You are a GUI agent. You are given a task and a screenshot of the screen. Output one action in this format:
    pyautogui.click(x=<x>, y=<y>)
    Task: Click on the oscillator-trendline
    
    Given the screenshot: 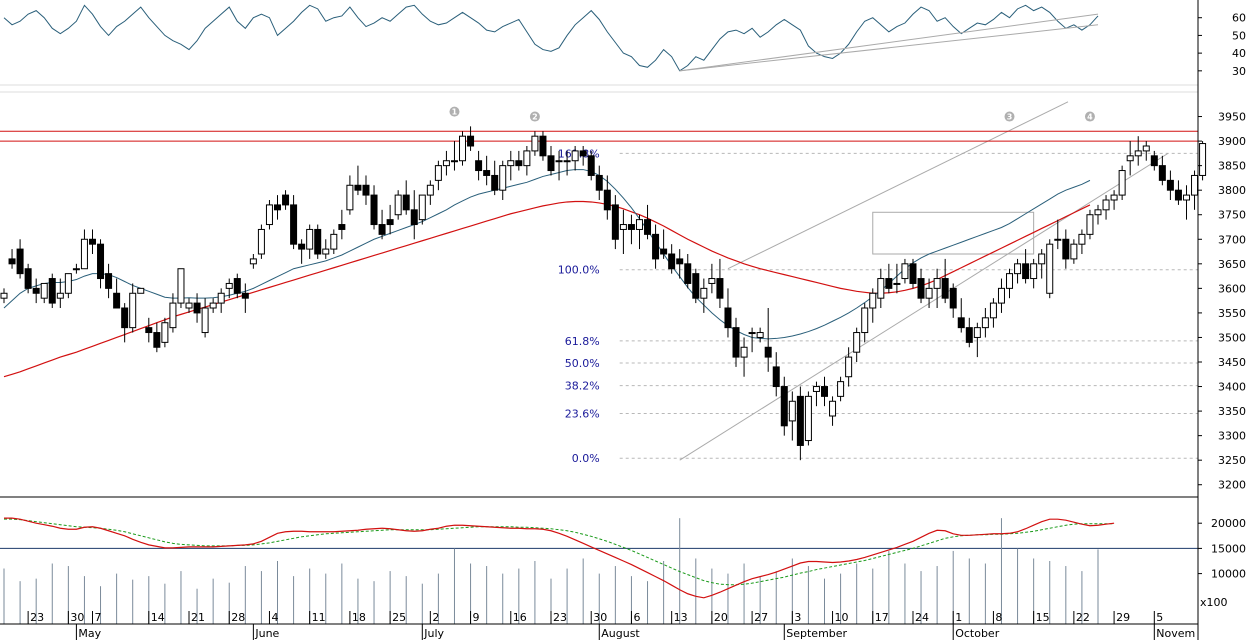 What is the action you would take?
    pyautogui.click(x=889, y=42)
    